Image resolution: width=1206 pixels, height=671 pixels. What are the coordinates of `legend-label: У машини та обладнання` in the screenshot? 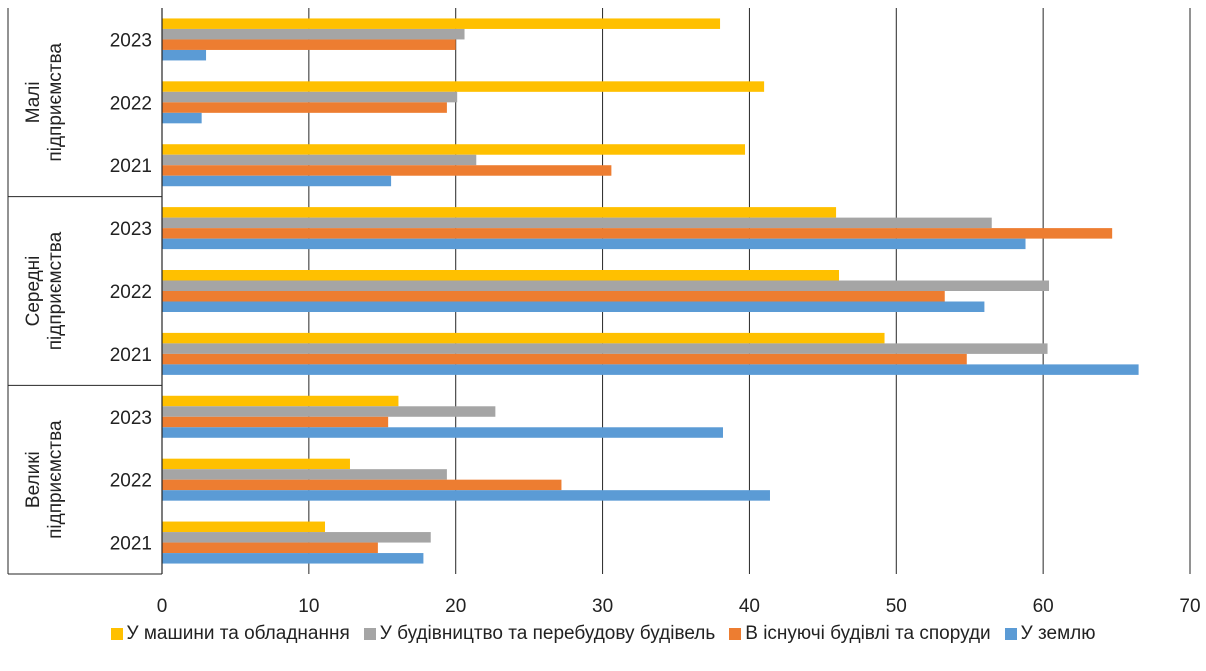 It's located at (238, 633).